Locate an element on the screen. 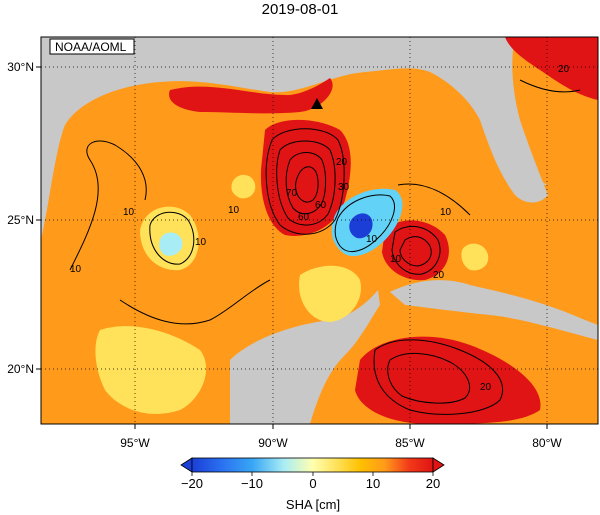 This screenshot has width=600, height=515. lon-tick-label: 85°W is located at coordinates (410, 443).